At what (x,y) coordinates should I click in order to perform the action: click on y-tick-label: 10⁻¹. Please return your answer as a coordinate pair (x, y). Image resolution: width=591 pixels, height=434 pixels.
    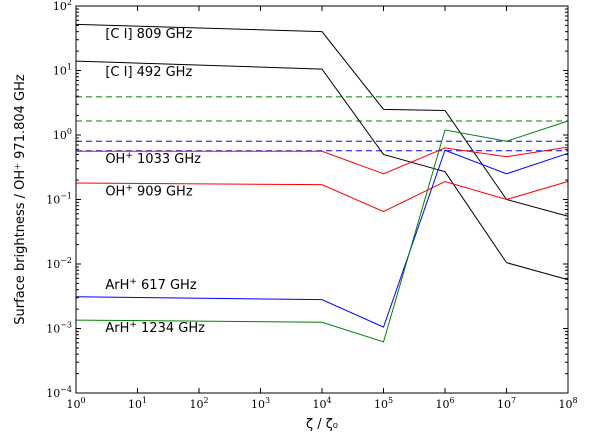
    Looking at the image, I should click on (59, 199).